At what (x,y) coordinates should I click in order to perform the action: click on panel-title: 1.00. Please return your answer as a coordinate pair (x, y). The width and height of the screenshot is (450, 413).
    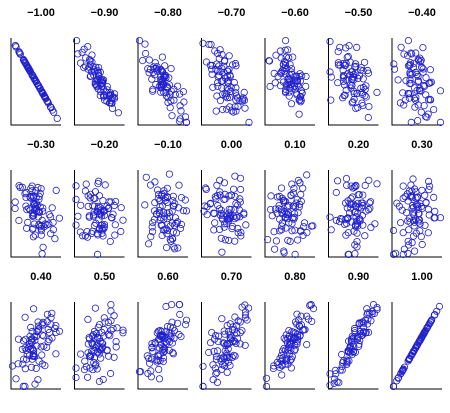
    Looking at the image, I should click on (421, 277).